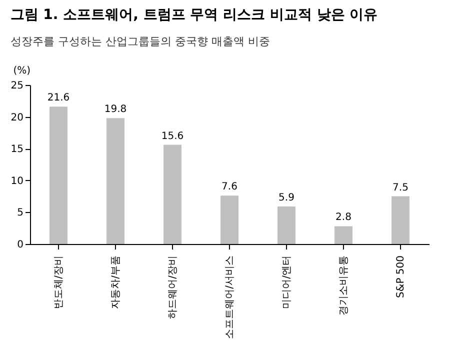 The width and height of the screenshot is (449, 347). Describe the element at coordinates (401, 277) in the screenshot. I see `x-tick-label: S&P 500` at that location.